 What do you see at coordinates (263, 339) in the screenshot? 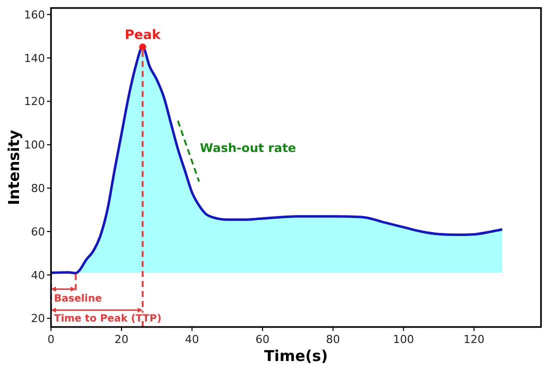
I see `x-tick-label: 60` at bounding box center [263, 339].